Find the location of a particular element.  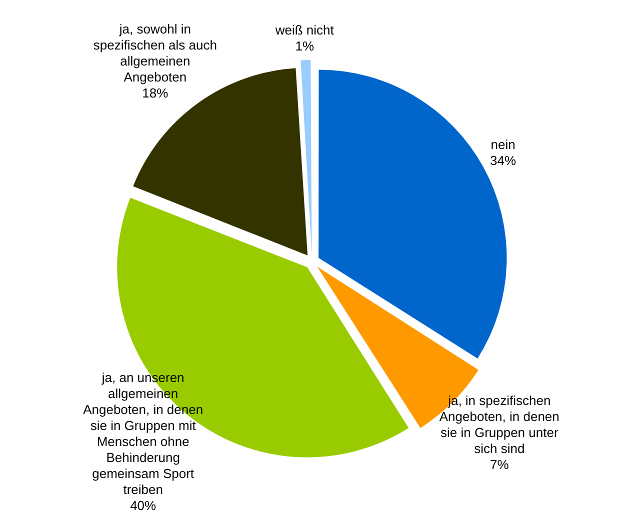

data-label: 18% is located at coordinates (155, 92).